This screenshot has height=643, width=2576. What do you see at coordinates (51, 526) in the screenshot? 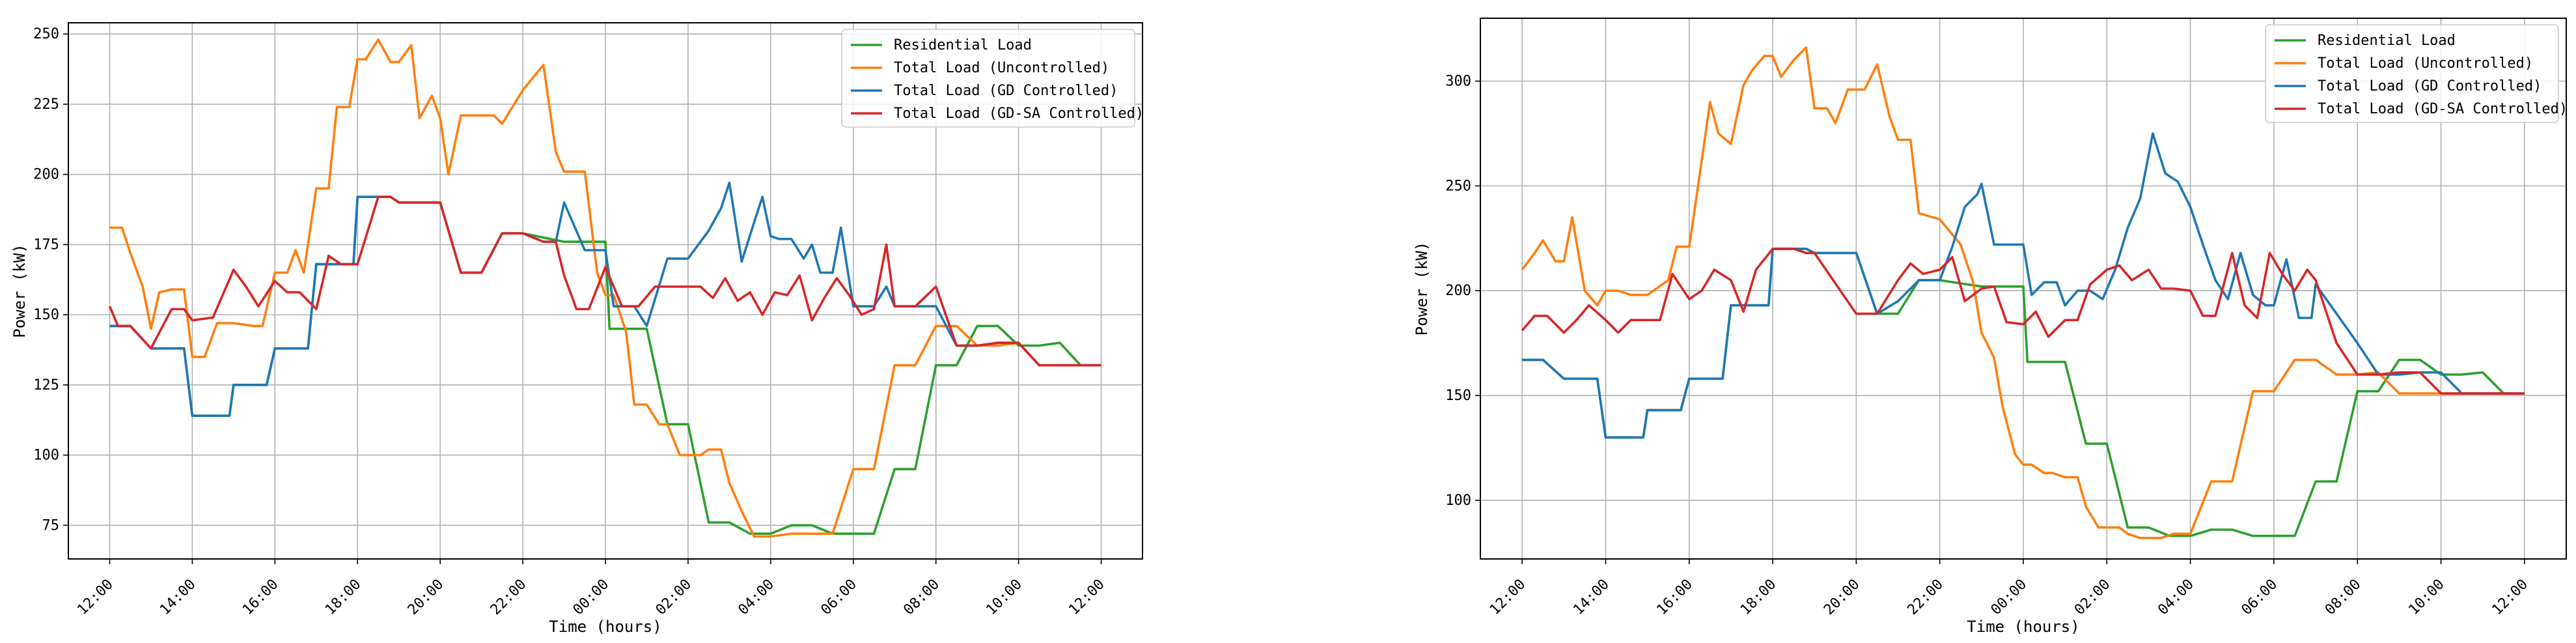
I see `y-tick-label: 75` at bounding box center [51, 526].